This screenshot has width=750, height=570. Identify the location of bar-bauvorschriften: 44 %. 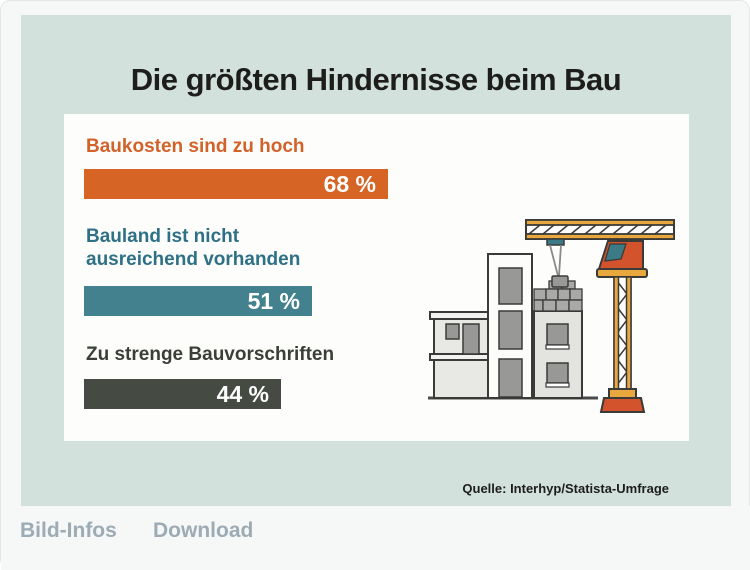
(182, 394).